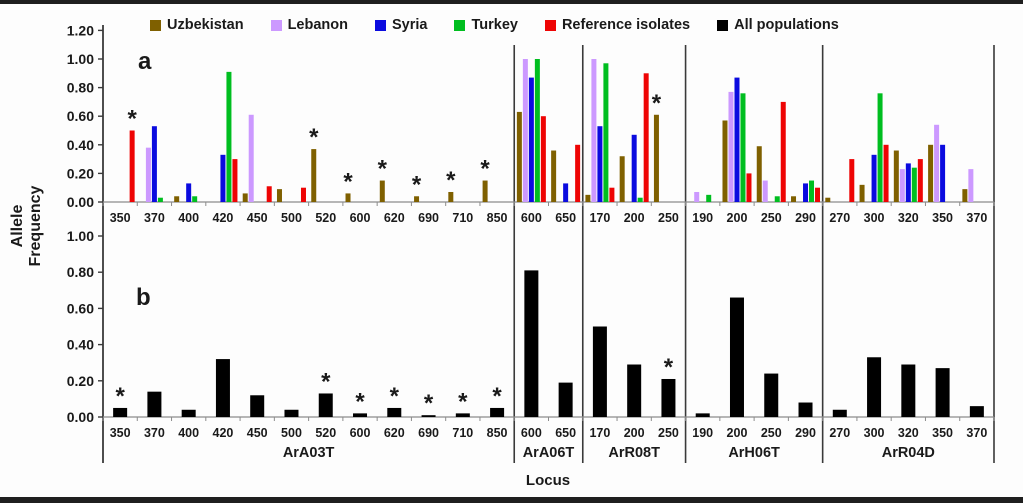  Describe the element at coordinates (245, 197) in the screenshot. I see `bar-a-ArA03T-450-uzbekistan` at that location.